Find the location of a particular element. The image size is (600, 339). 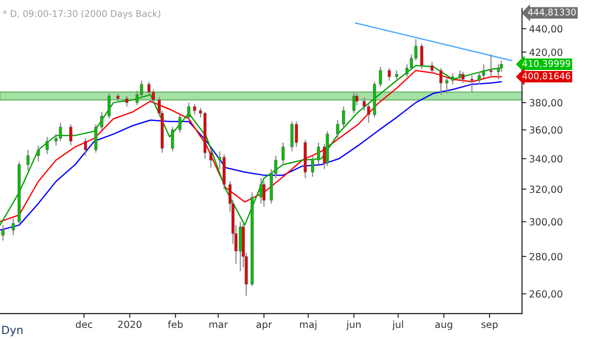

annotation: 410,39999 is located at coordinates (546, 64).